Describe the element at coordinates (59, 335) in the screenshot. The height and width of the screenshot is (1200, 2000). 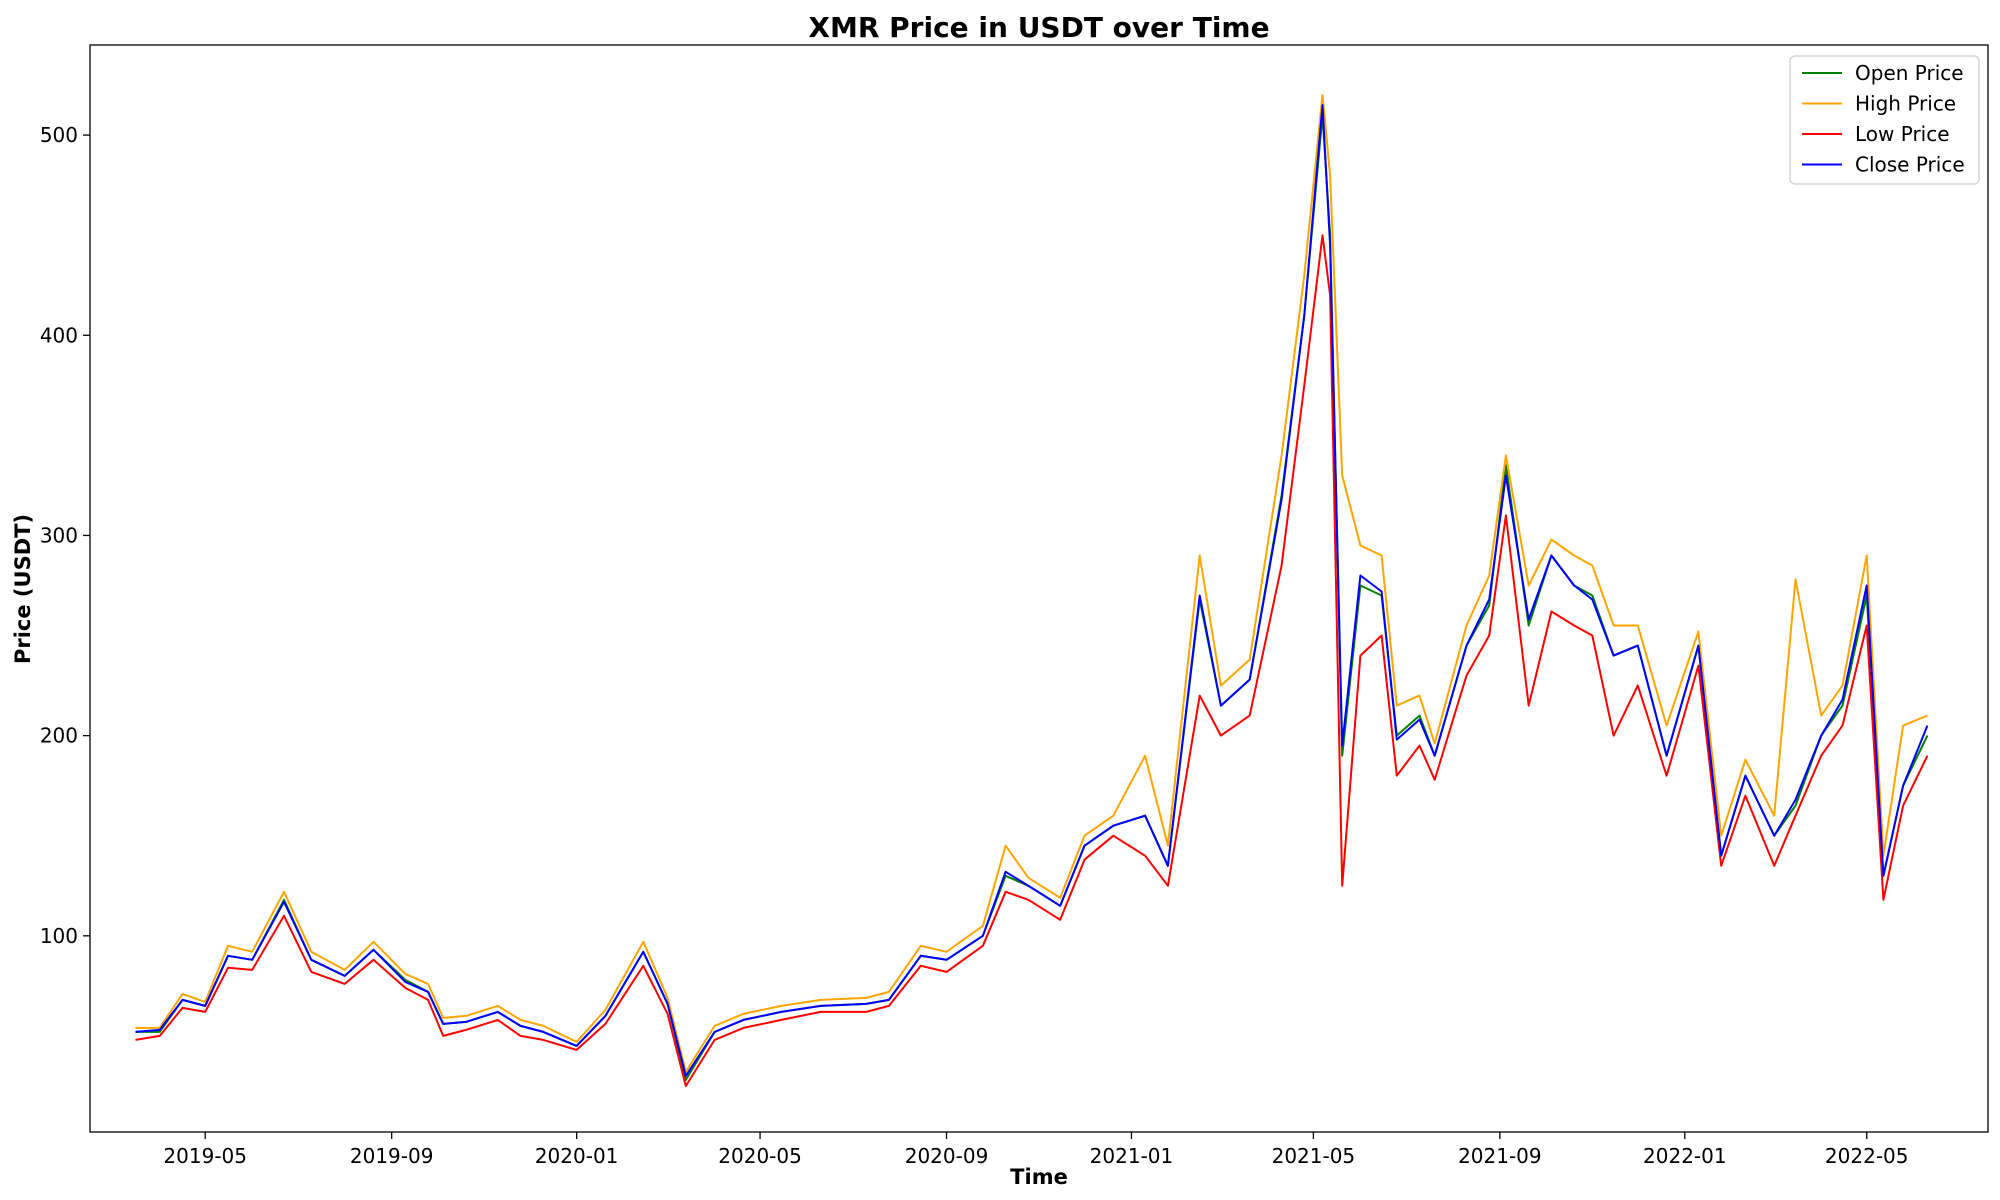
I see `y-tick-label: 400` at that location.